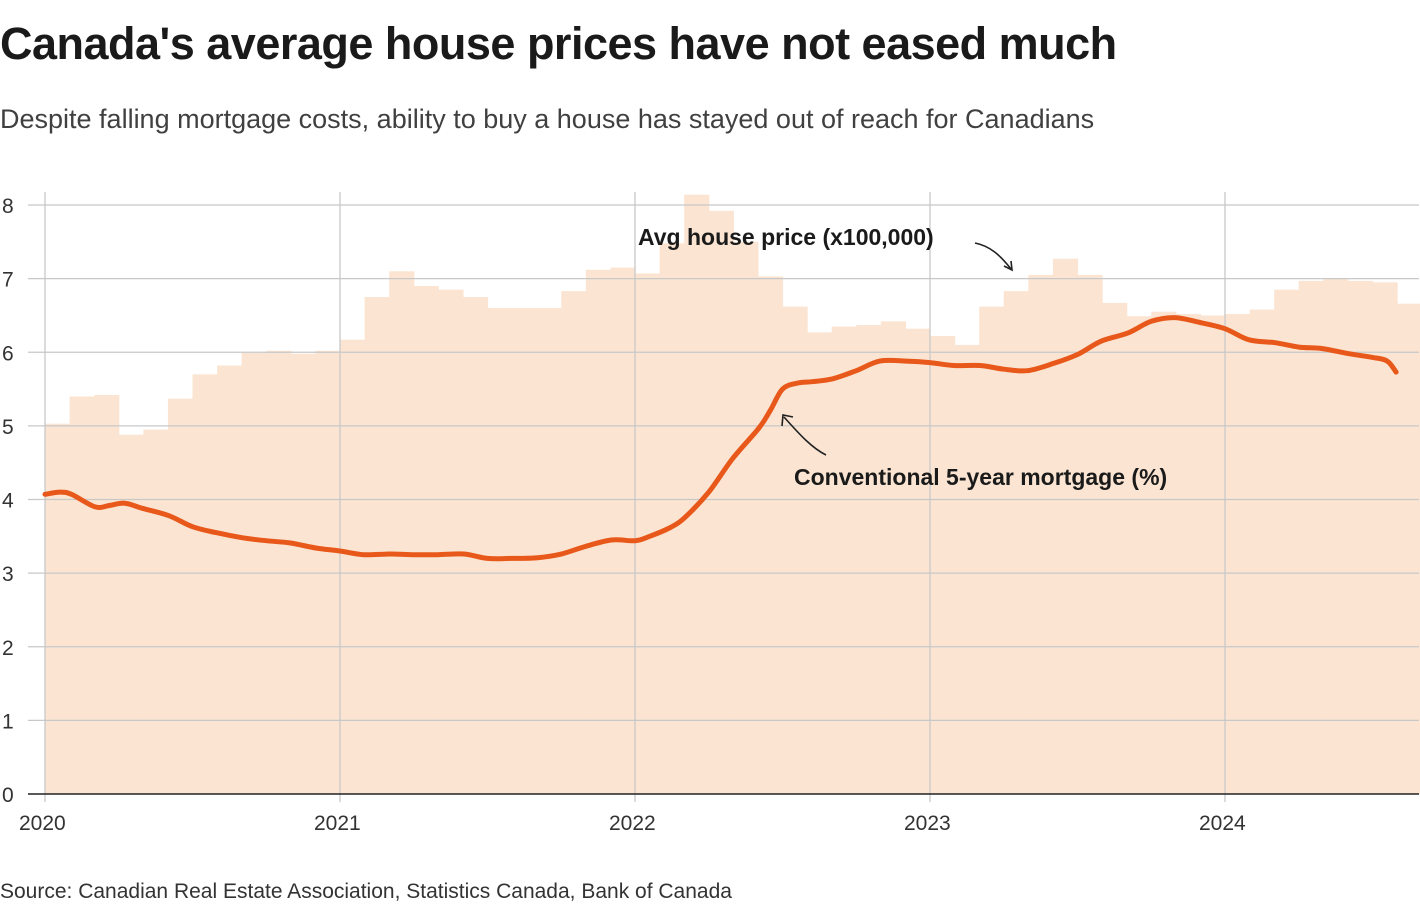  I want to click on annotation-house-price-arrow, so click(993, 256).